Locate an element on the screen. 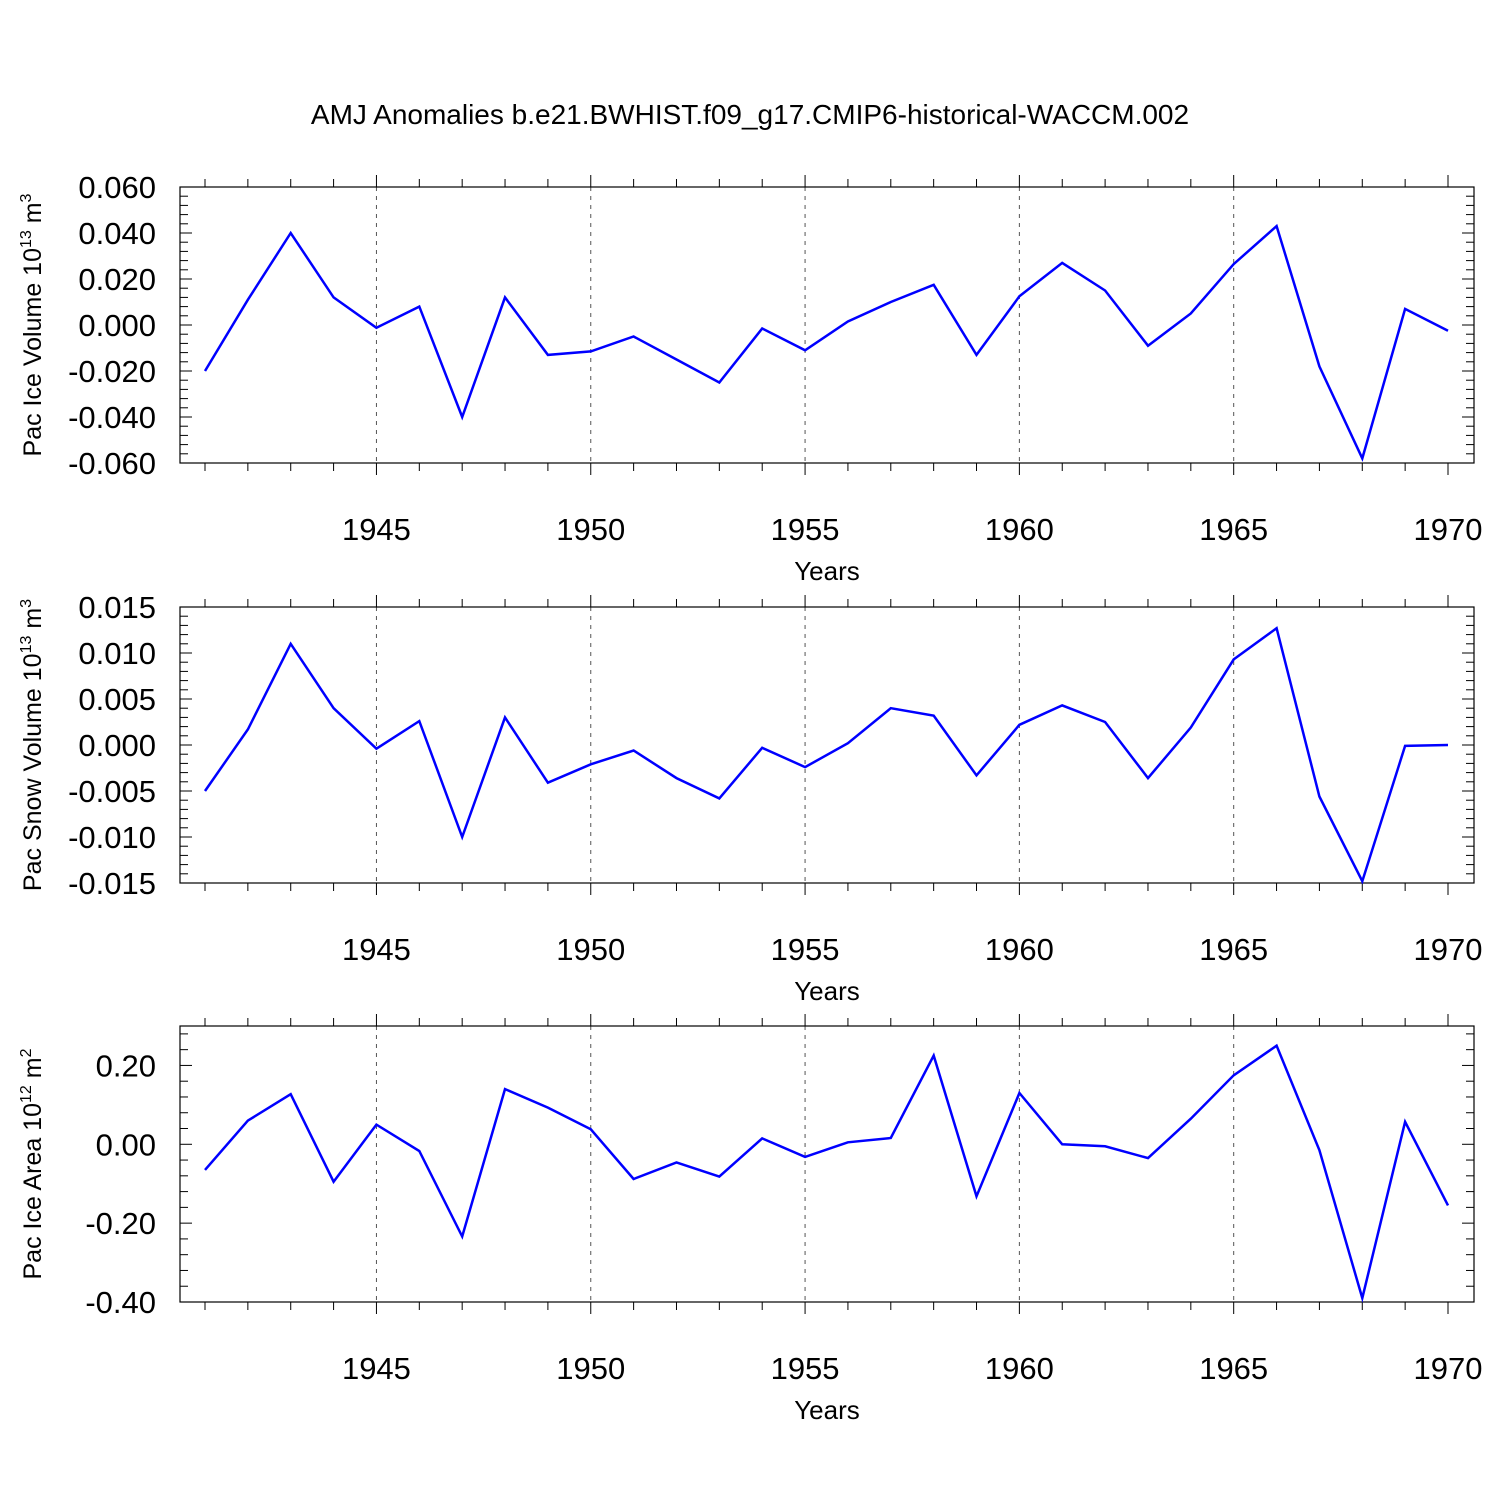 The height and width of the screenshot is (1500, 1500). y-tick-label: -0.20 is located at coordinates (120, 1223).